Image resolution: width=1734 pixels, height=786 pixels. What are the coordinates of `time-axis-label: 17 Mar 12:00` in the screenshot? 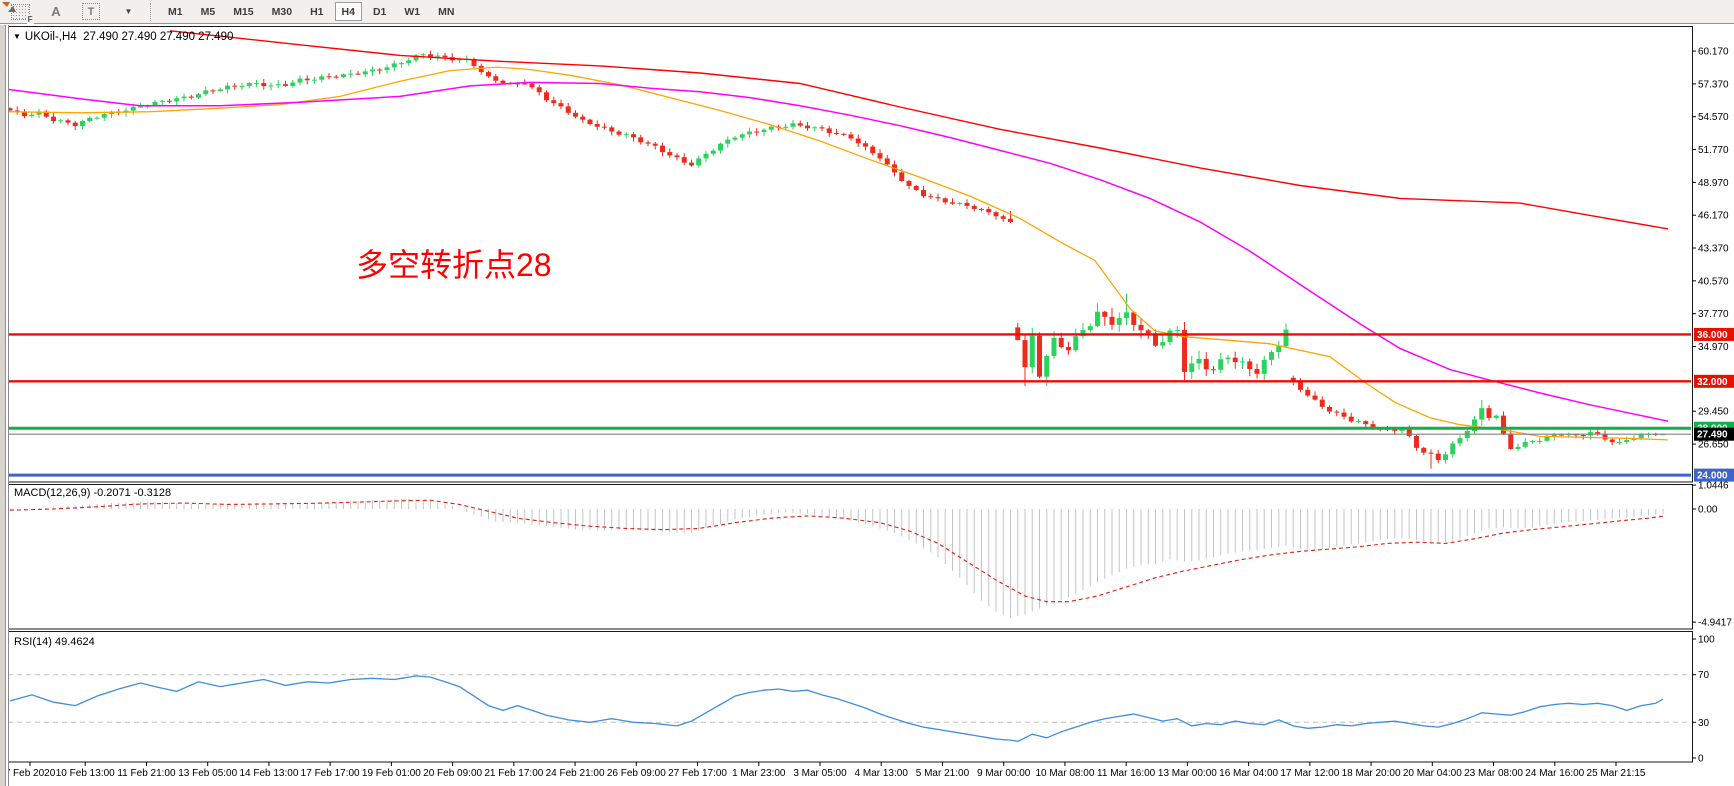 It's located at (1309, 773).